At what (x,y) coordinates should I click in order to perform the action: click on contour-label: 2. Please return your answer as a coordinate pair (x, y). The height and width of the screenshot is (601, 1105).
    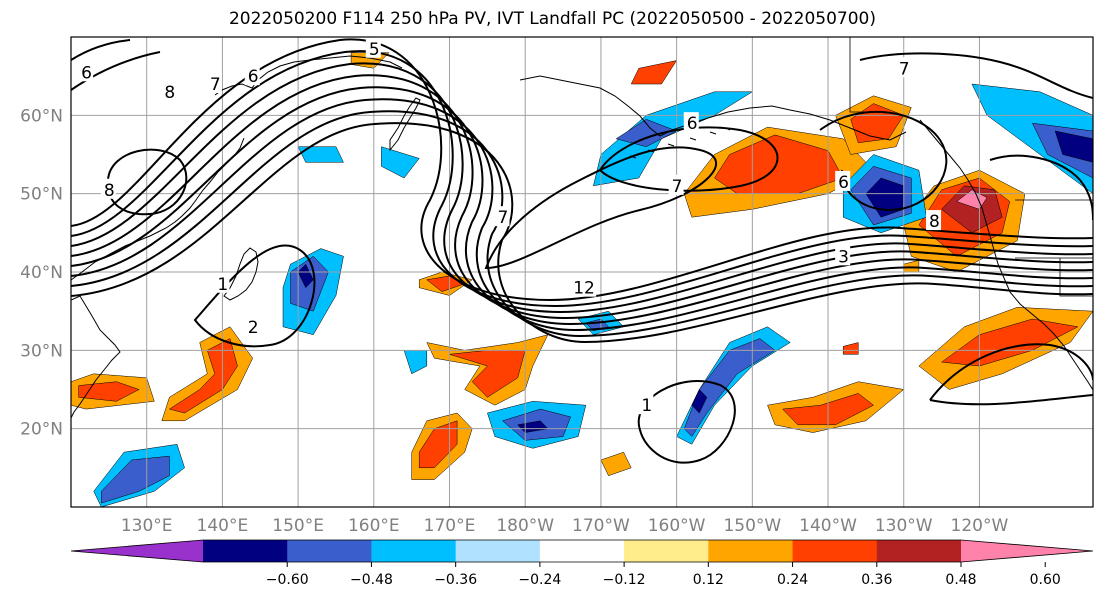
    Looking at the image, I should click on (253, 328).